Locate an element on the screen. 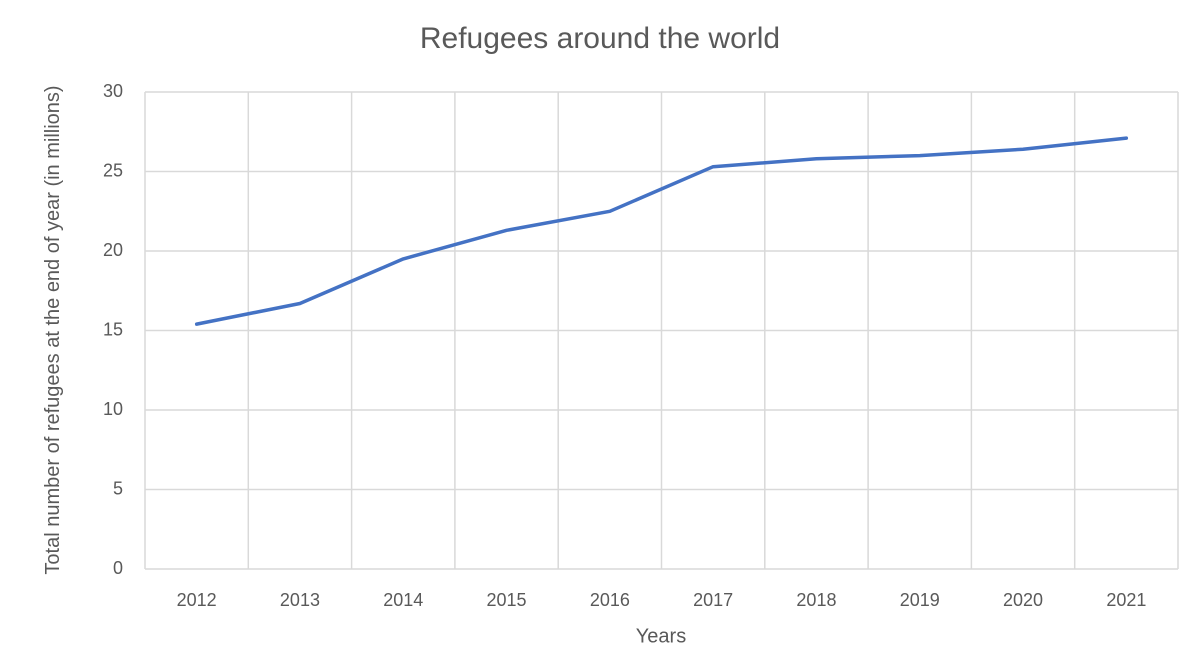 Image resolution: width=1200 pixels, height=667 pixels. x-axis-title: Years is located at coordinates (661, 636).